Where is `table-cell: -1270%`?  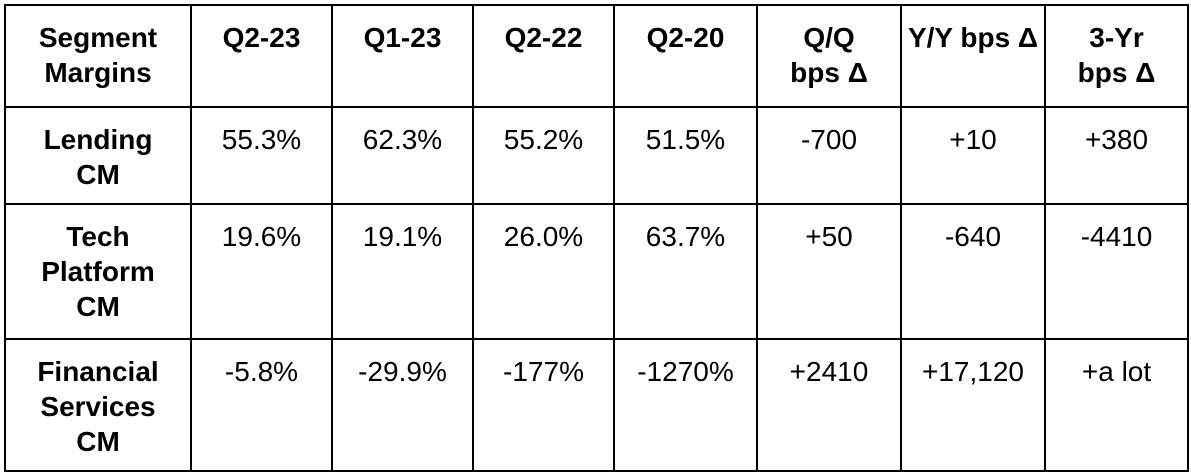
table-cell: -1270% is located at coordinates (685, 405).